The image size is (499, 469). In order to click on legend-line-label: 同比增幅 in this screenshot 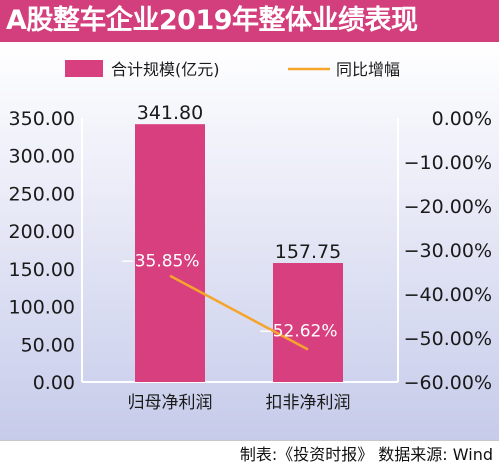, I will do `click(368, 69)`.